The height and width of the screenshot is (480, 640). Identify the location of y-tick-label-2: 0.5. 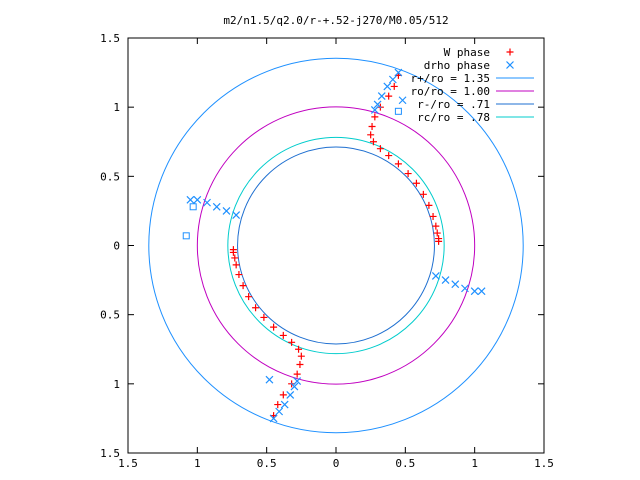
(110, 315).